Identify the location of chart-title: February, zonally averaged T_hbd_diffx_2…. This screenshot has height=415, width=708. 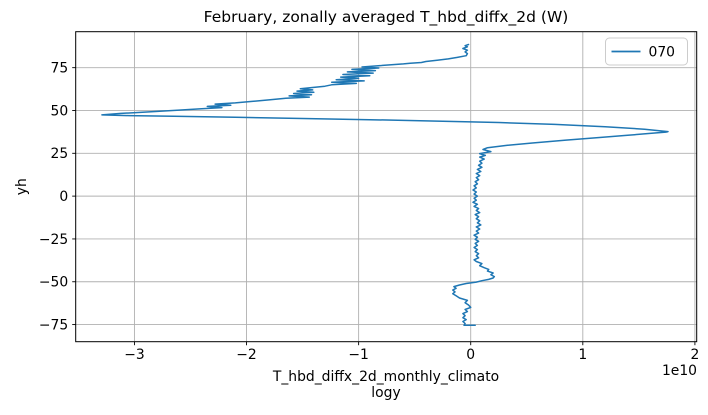
(386, 17).